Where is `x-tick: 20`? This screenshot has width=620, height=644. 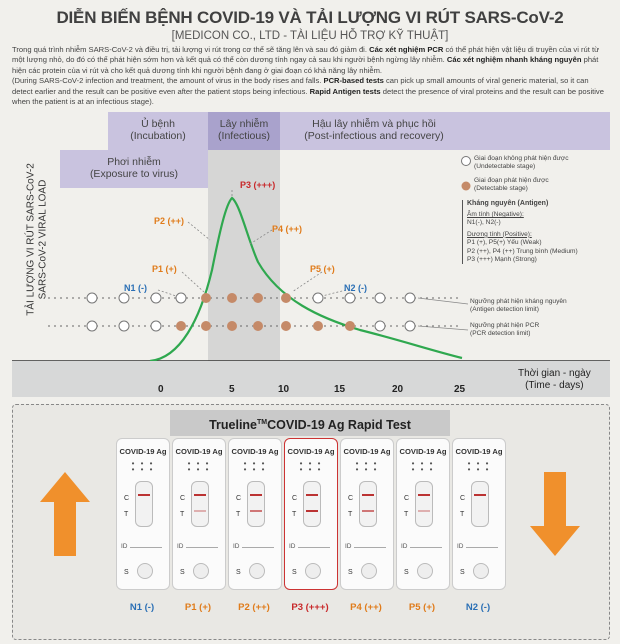
x-tick: 20 is located at coordinates (398, 389).